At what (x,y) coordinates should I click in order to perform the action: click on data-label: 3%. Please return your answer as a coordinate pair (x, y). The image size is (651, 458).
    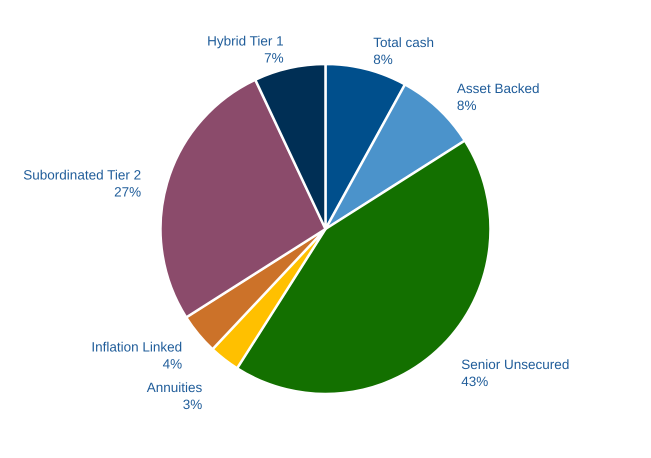
    Looking at the image, I should click on (192, 404).